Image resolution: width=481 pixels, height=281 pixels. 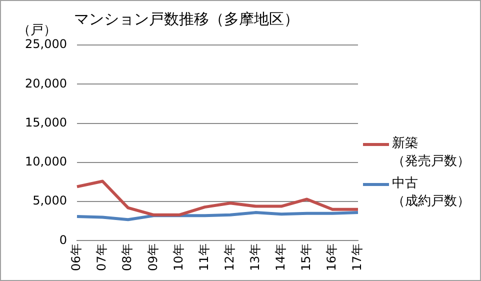 I want to click on y-tick-label: 0, so click(x=63, y=239).